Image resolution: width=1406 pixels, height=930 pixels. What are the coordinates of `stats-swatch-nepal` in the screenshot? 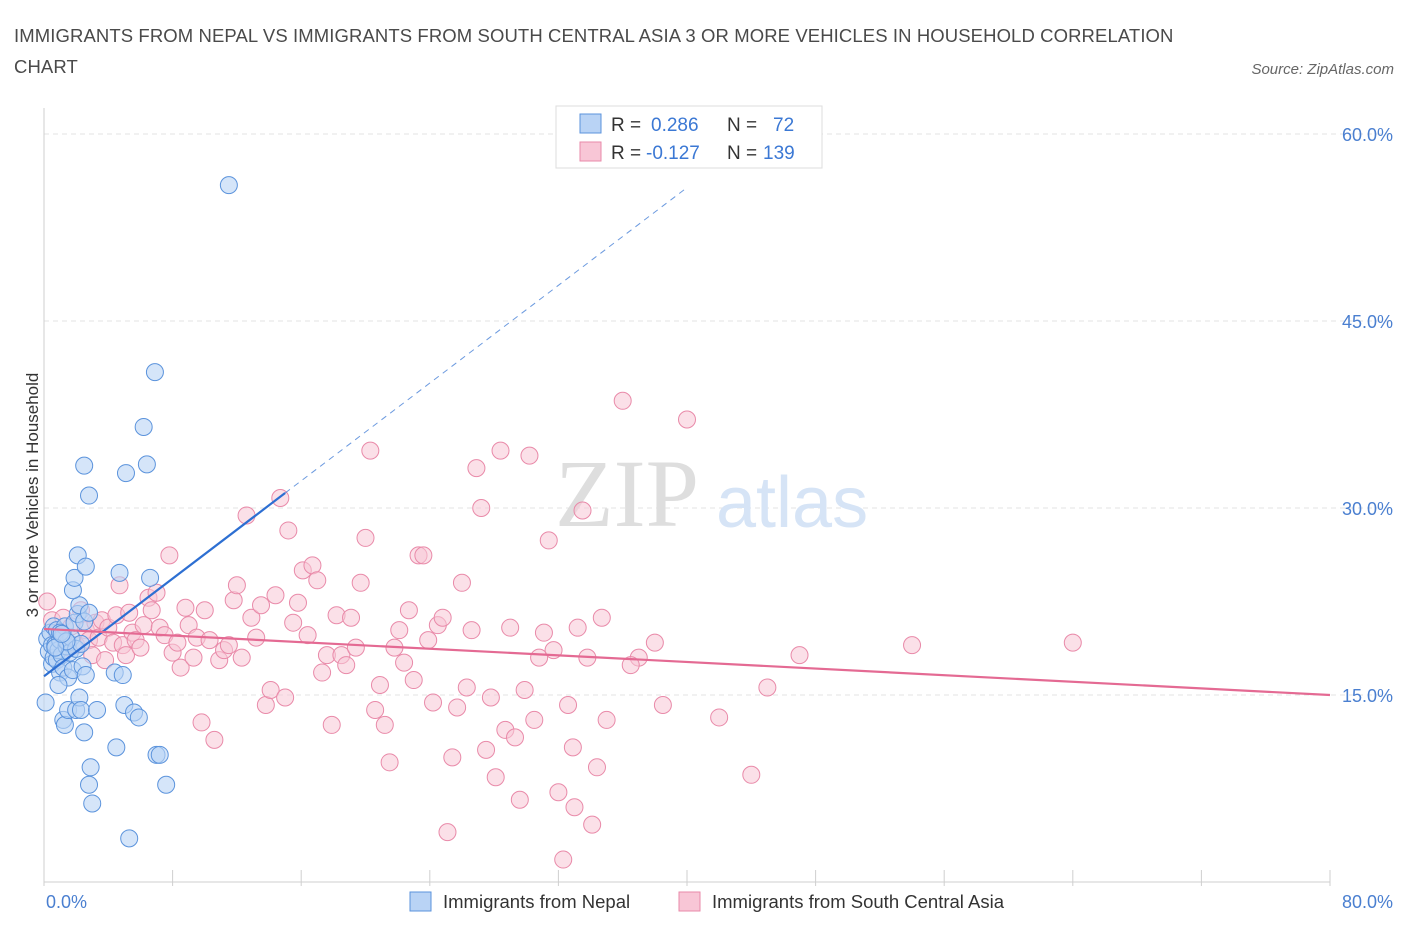 It's located at (590, 123).